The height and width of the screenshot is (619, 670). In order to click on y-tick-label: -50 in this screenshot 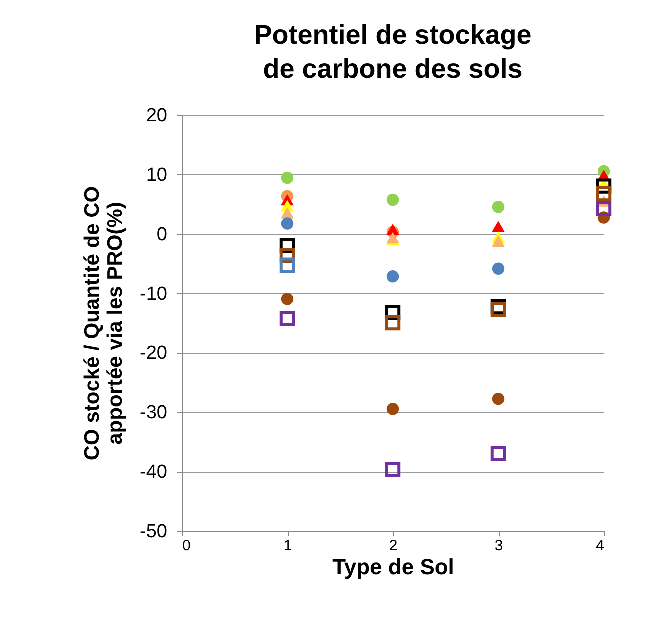, I will do `click(154, 532)`.